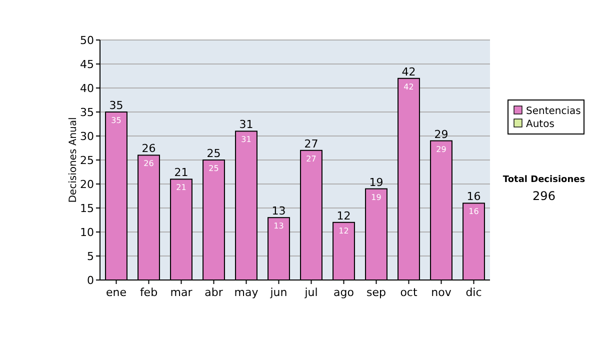 The image size is (600, 340). Describe the element at coordinates (181, 292) in the screenshot. I see `x-tick-label: mar` at that location.